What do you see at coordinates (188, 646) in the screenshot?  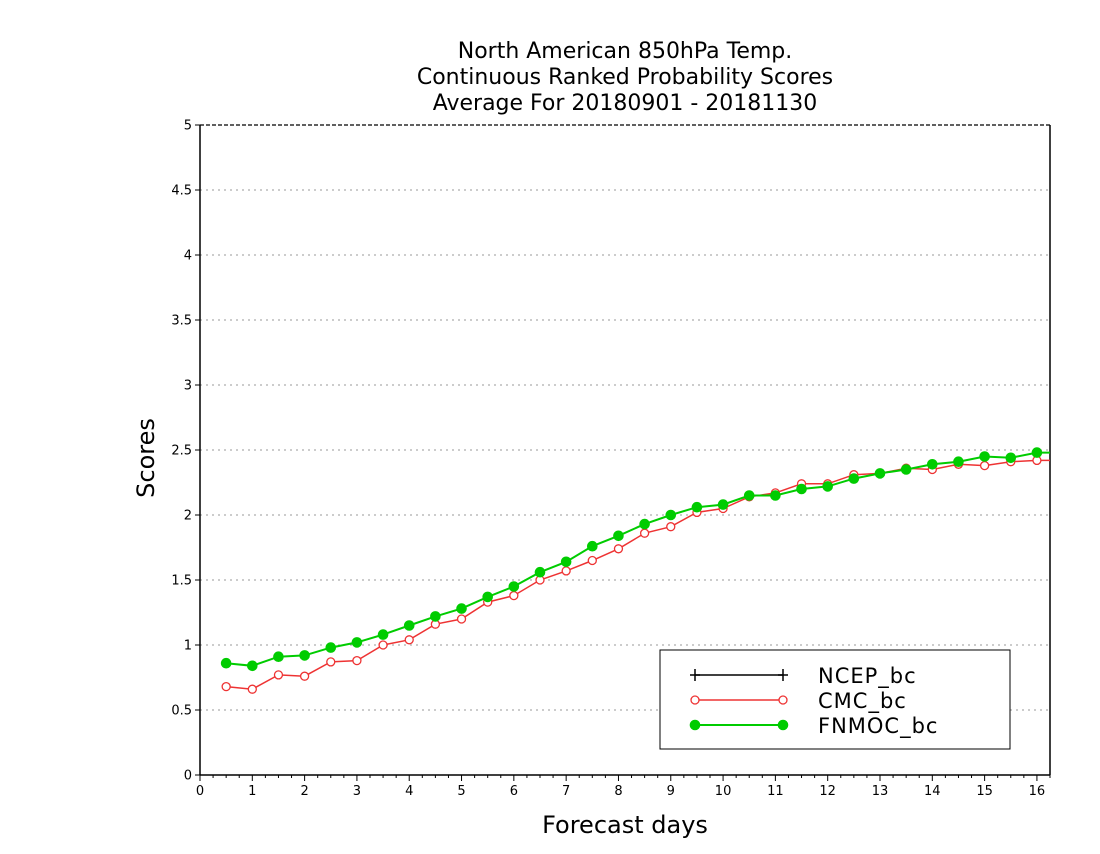 I see `y-tick-label-1: 1` at bounding box center [188, 646].